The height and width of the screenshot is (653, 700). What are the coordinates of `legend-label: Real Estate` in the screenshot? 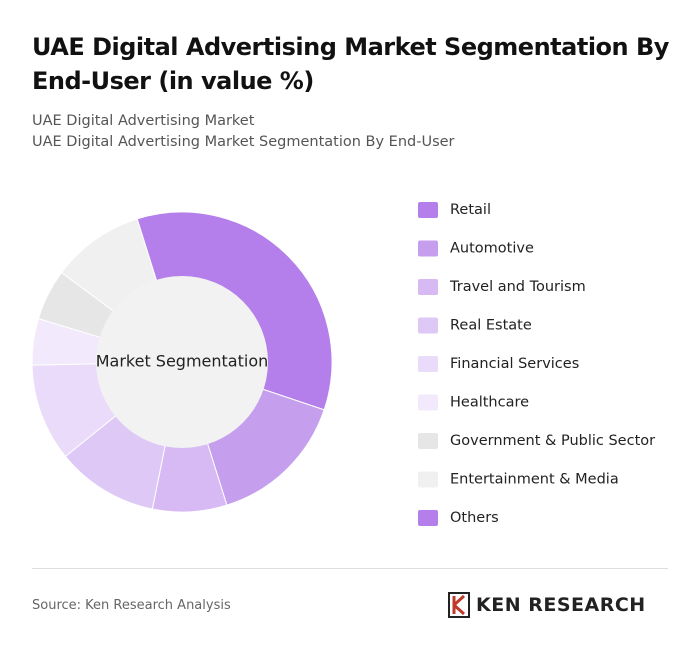 It's located at (491, 326).